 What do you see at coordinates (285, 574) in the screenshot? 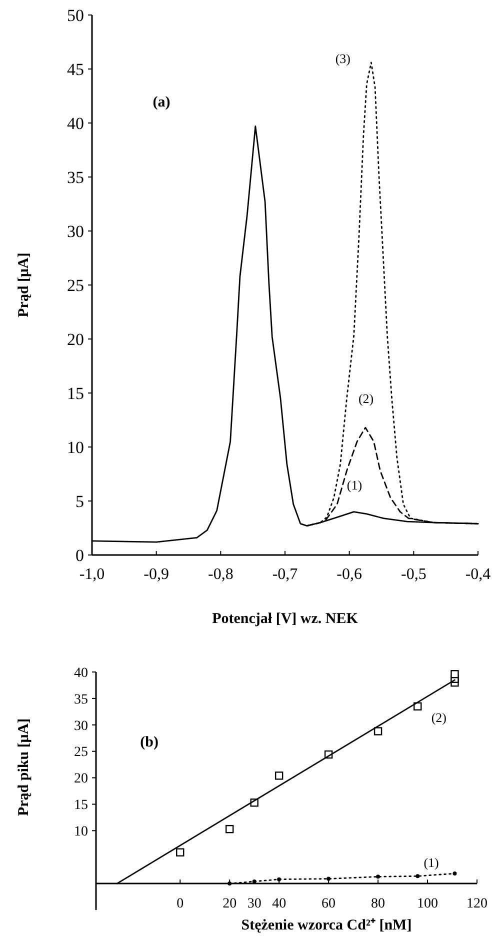
I see `x-tick-label: -0,7` at bounding box center [285, 574].